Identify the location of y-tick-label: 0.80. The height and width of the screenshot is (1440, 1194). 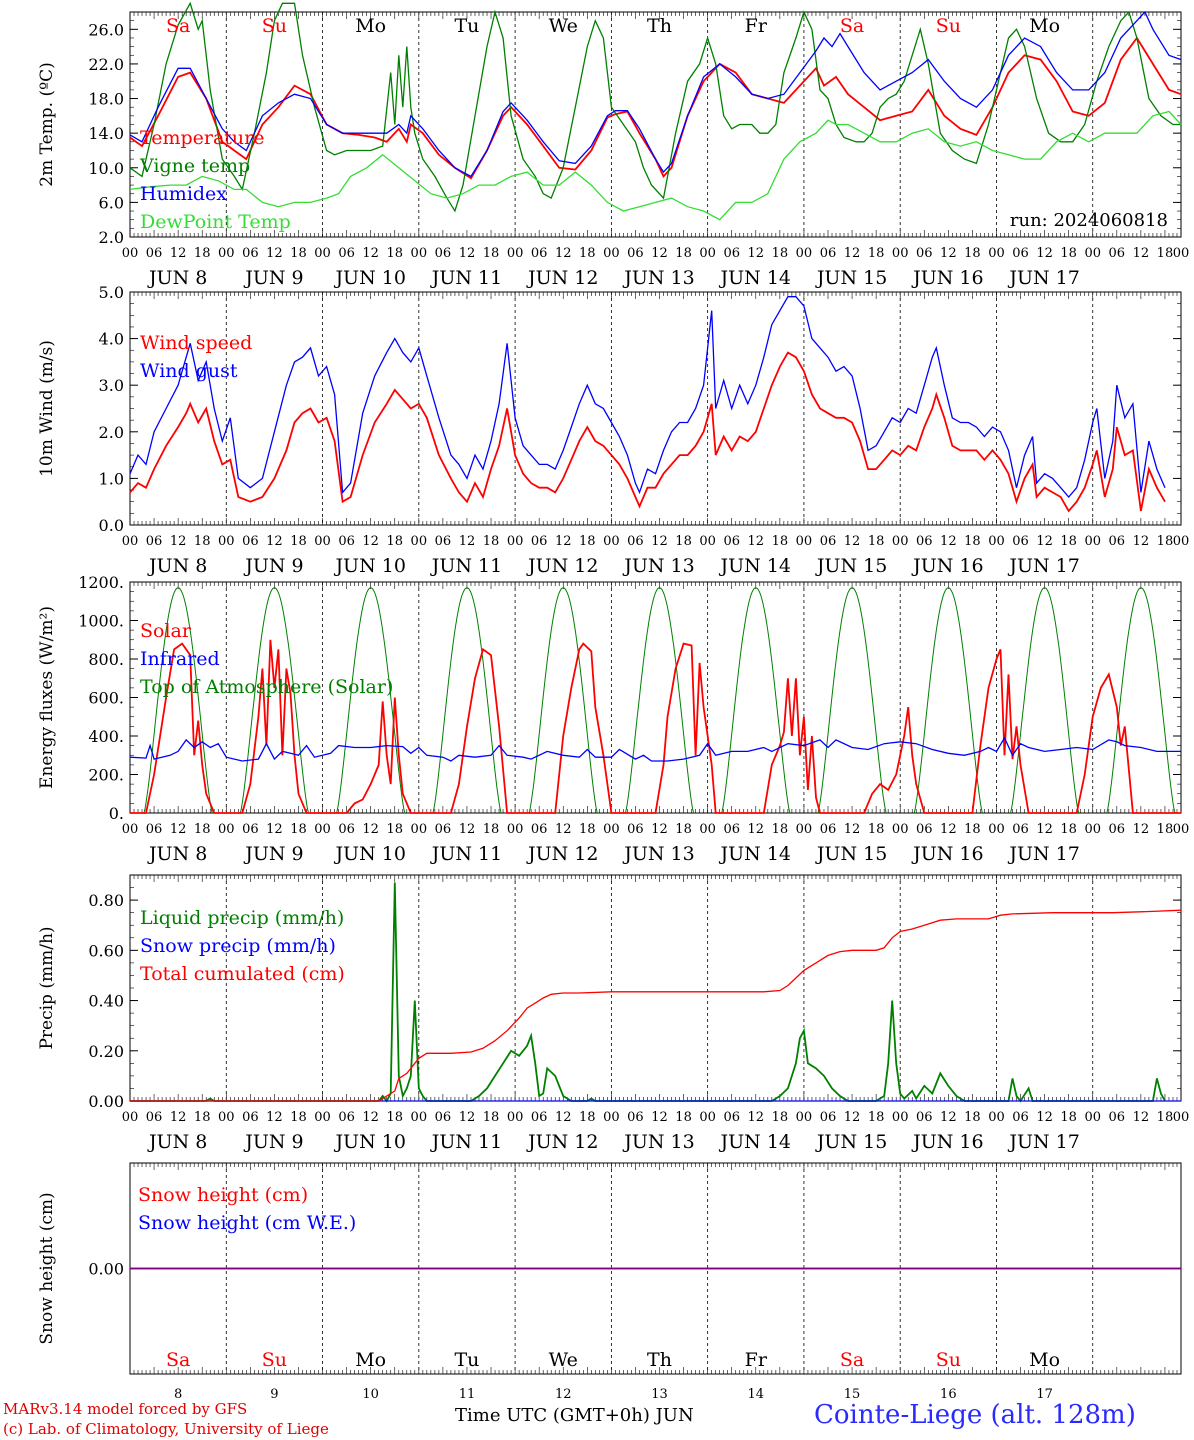
(106, 900).